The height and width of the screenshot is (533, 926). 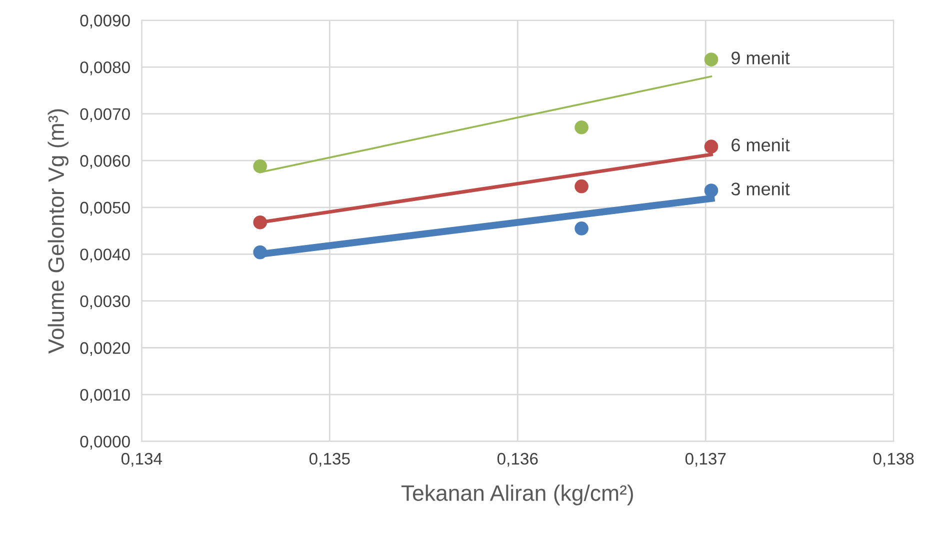 What do you see at coordinates (105, 395) in the screenshot?
I see `y-tick-label: 0,0010` at bounding box center [105, 395].